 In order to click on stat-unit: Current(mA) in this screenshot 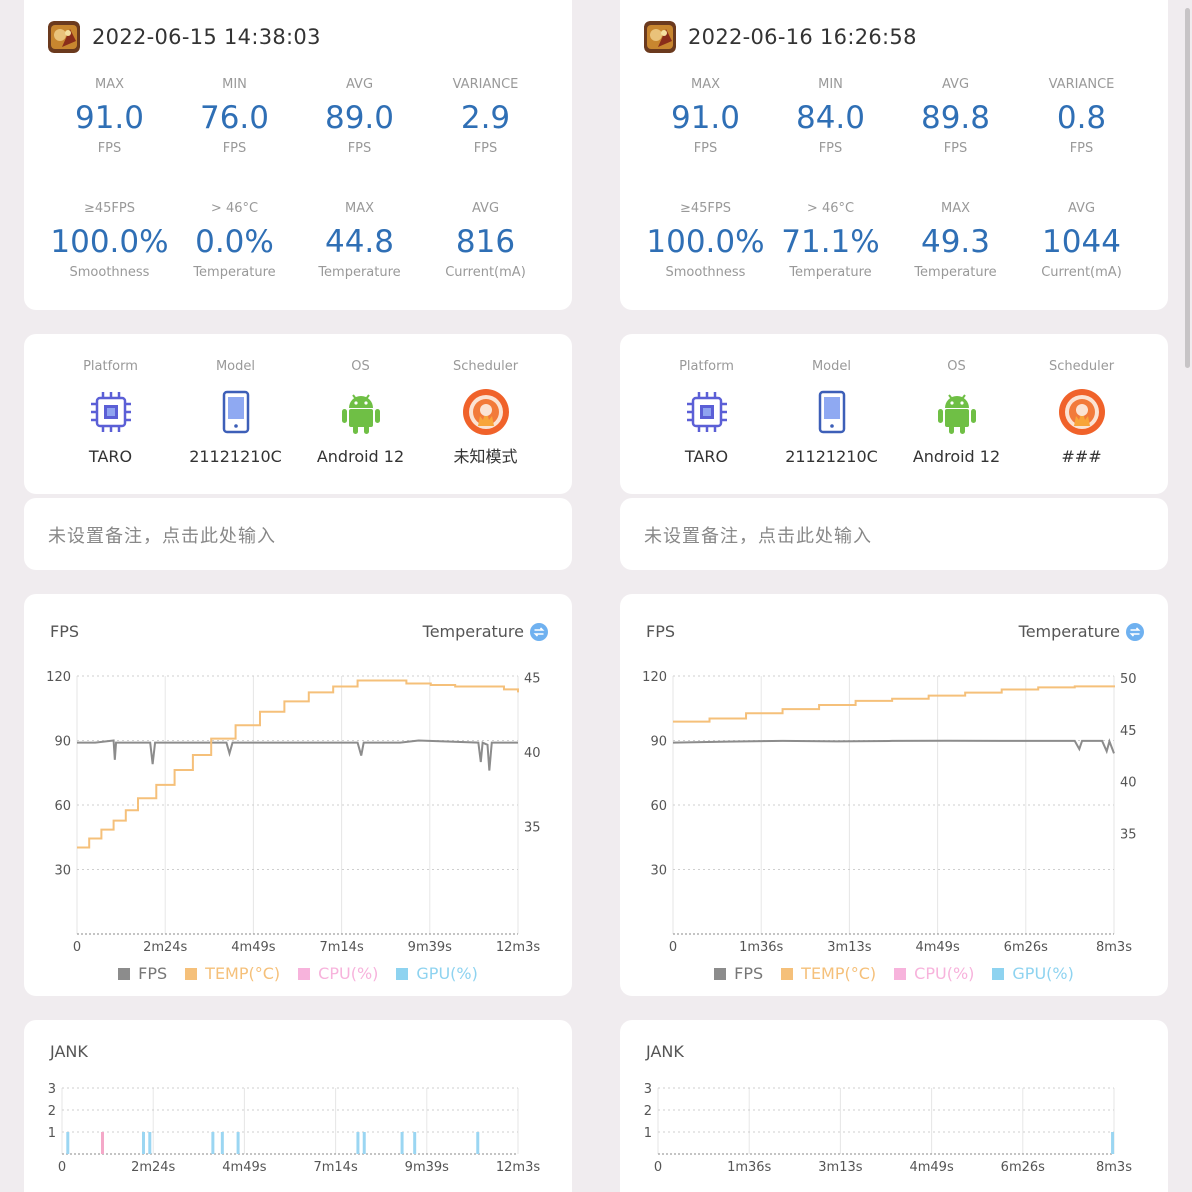, I will do `click(485, 272)`.